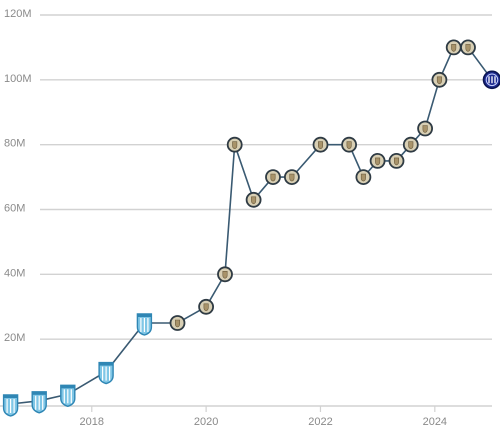  I want to click on x-tick-label: 2018, so click(92, 422).